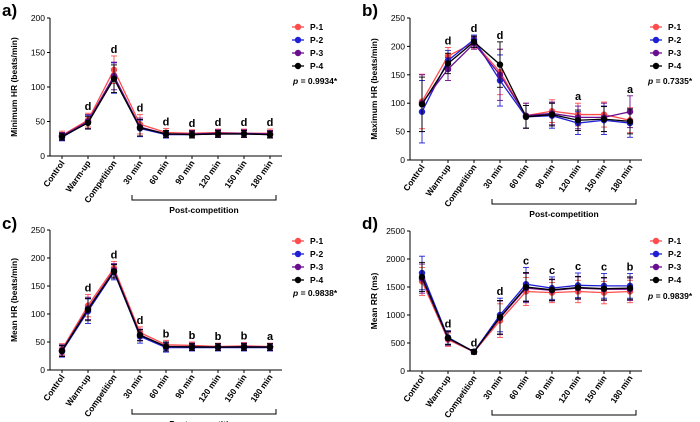 The image size is (700, 422). Describe the element at coordinates (595, 389) in the screenshot. I see `x-tick-label: 150 min` at that location.